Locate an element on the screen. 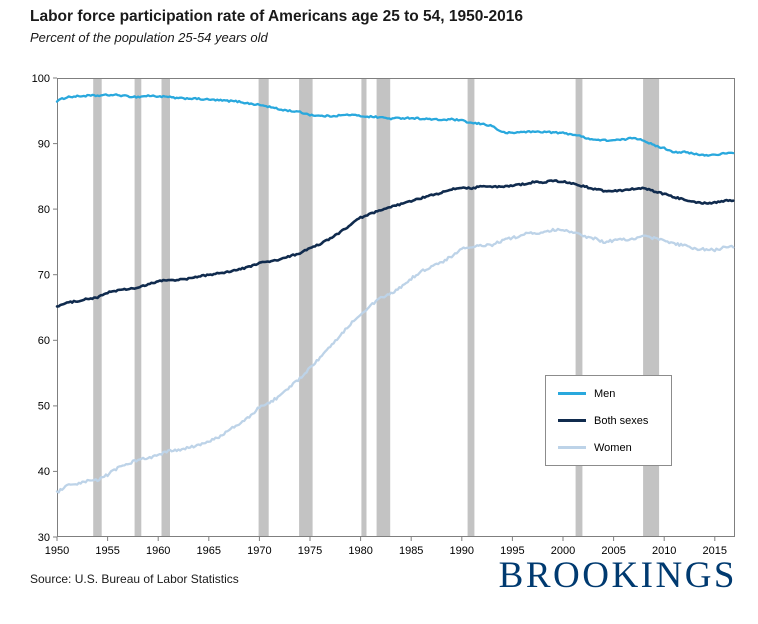 The height and width of the screenshot is (624, 758). legend-item-men: Men is located at coordinates (614, 394).